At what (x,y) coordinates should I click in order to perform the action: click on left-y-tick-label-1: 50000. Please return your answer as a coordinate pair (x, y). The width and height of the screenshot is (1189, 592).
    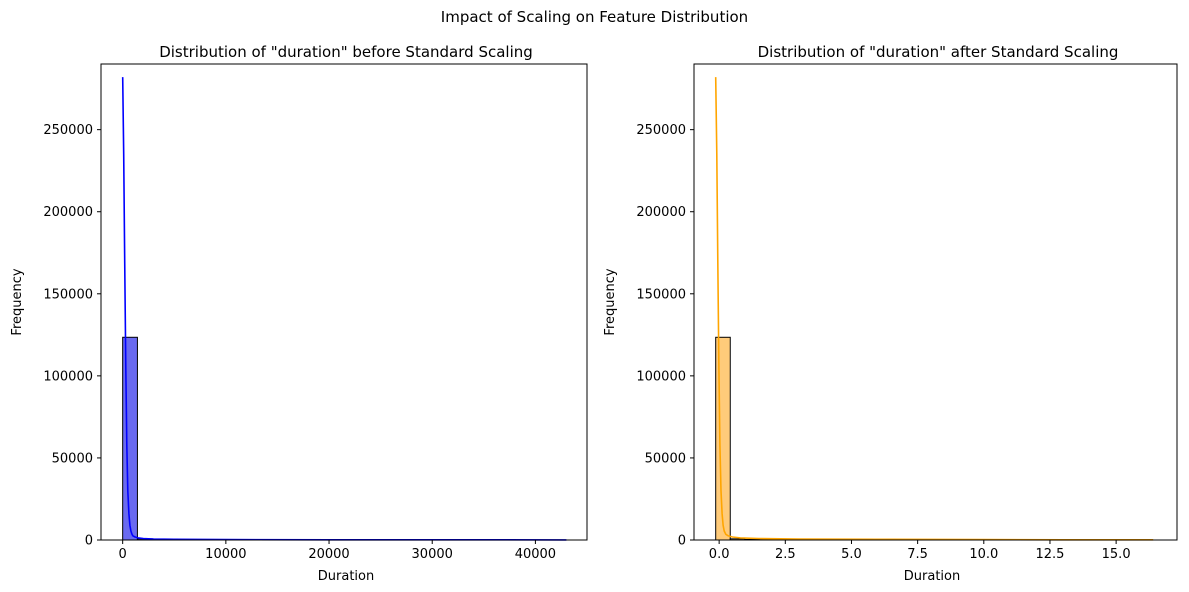
    Looking at the image, I should click on (72, 458).